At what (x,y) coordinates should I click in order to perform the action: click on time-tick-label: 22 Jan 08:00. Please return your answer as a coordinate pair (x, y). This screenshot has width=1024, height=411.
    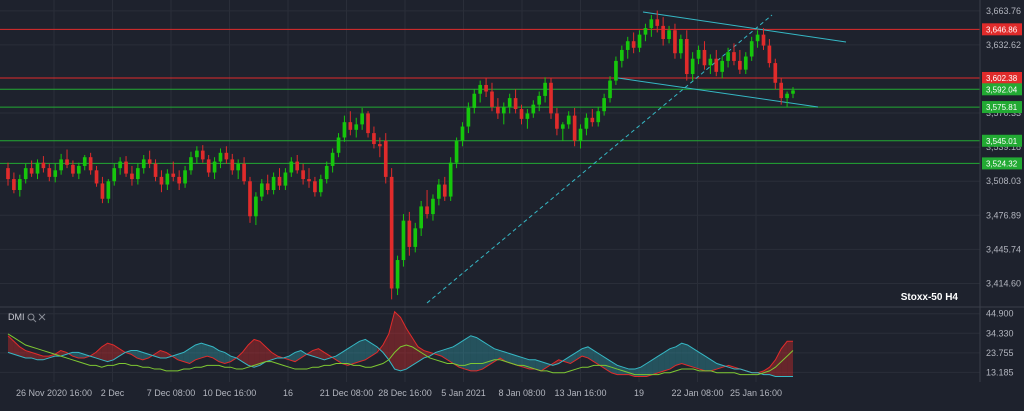
    Looking at the image, I should click on (697, 393).